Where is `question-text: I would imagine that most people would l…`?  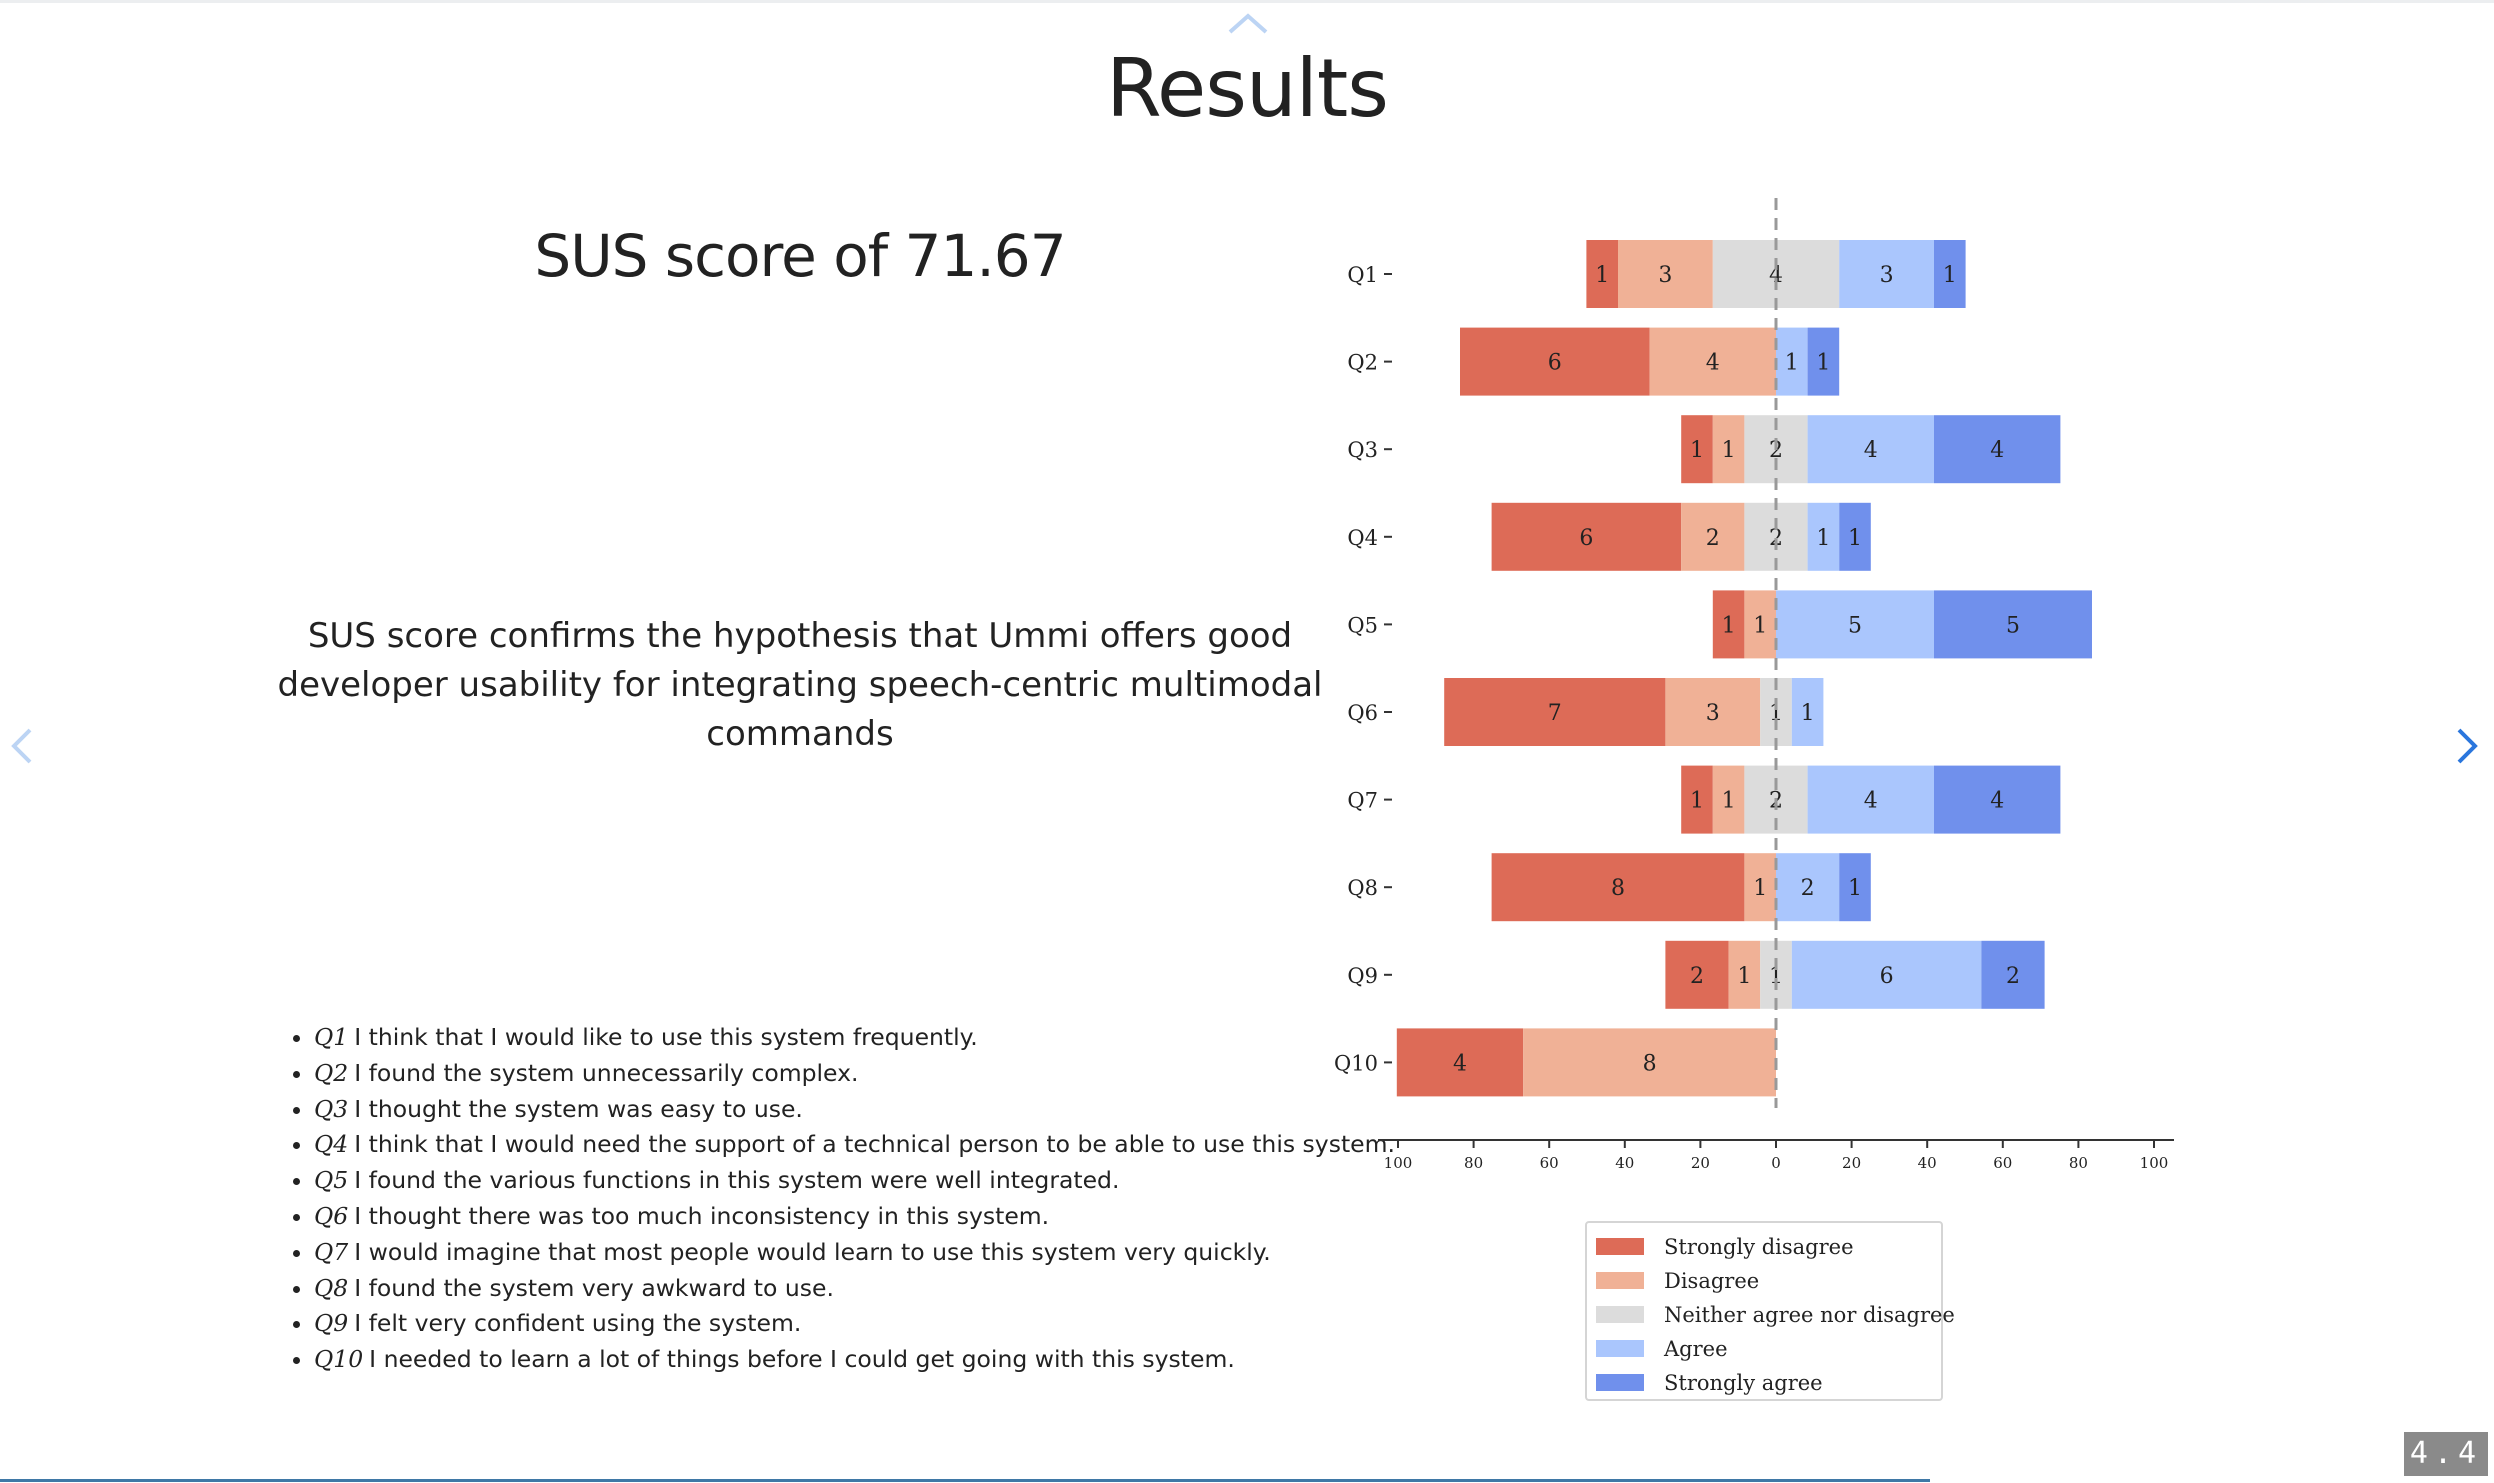
question-text: I would imagine that most people would l… is located at coordinates (812, 1251).